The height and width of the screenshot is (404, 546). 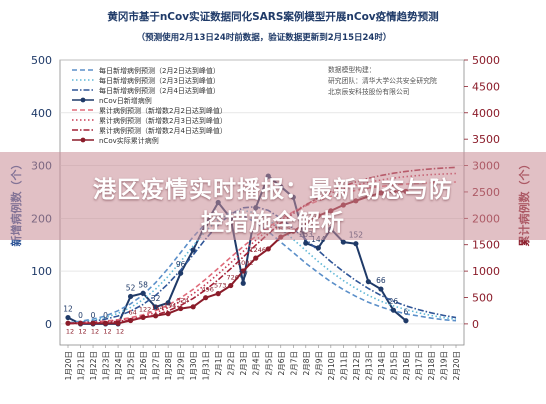 I want to click on x-tick-label: 2月6日, so click(x=281, y=363).